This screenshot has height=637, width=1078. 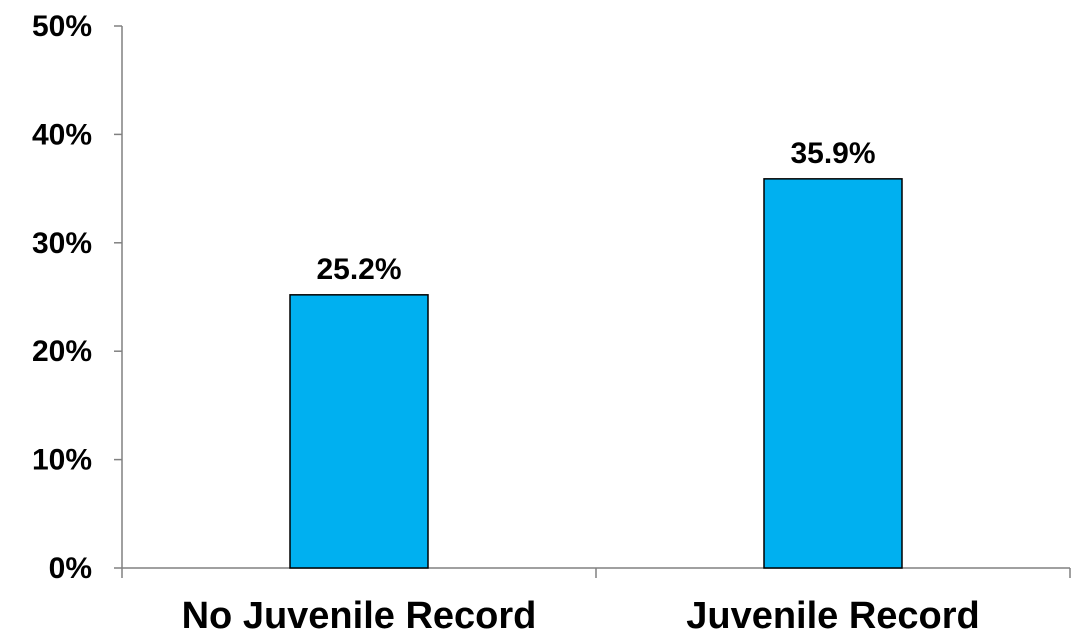 I want to click on y-tick-label: 50%, so click(x=62, y=26).